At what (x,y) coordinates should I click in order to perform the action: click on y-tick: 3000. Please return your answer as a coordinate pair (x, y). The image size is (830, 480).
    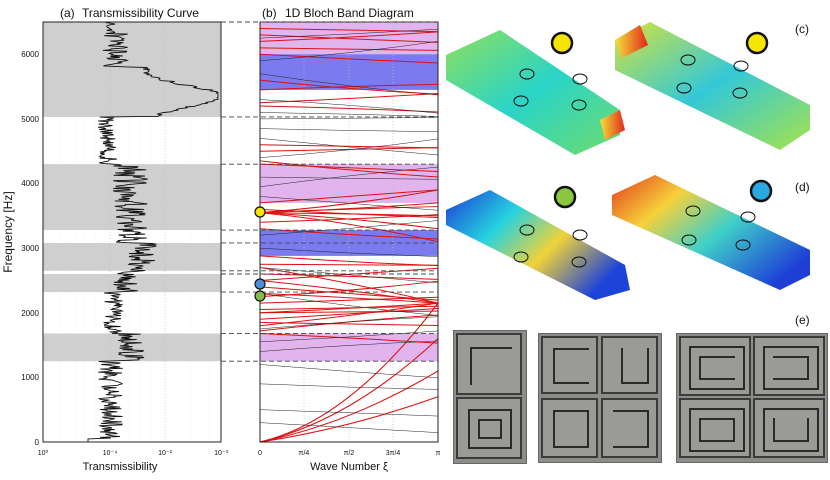
    Looking at the image, I should click on (30, 248).